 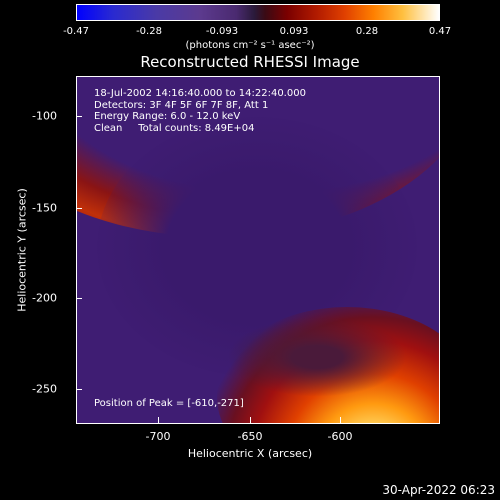 What do you see at coordinates (76, 31) in the screenshot?
I see `colorbar-tick: -0.47` at bounding box center [76, 31].